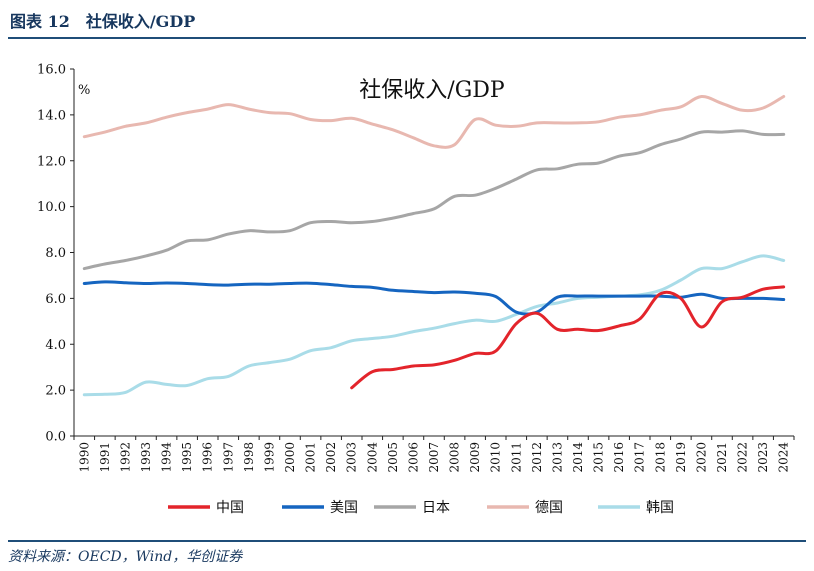 The width and height of the screenshot is (814, 571). I want to click on x-tick-label: 2021, so click(722, 457).